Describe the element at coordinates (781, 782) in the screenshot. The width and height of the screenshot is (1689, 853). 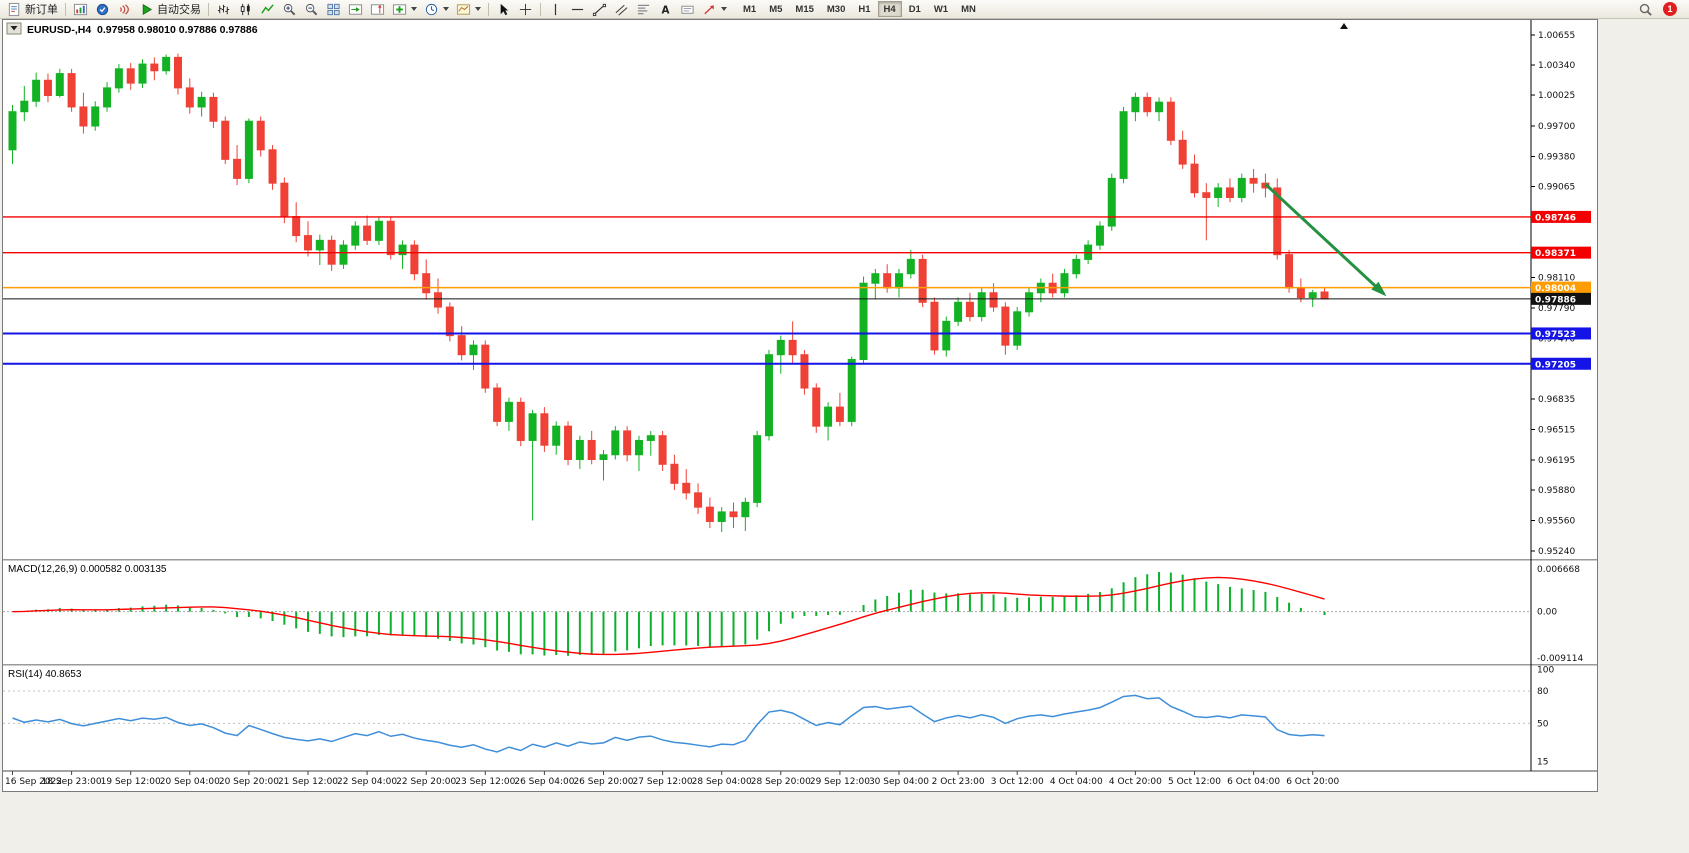
I see `svg-text: 28 Sep 20:00` at that location.